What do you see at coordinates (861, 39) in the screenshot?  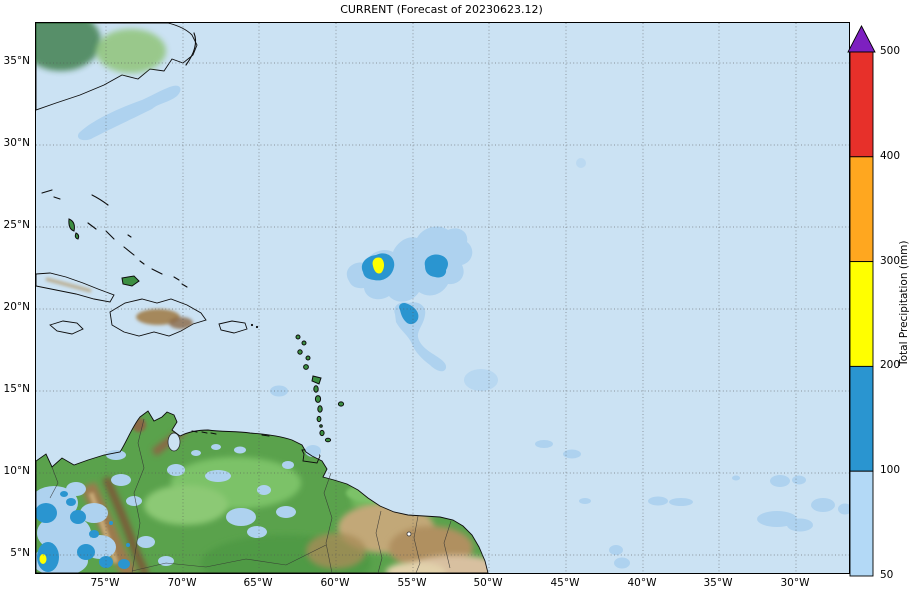 I see `colorbar-over-arrow` at bounding box center [861, 39].